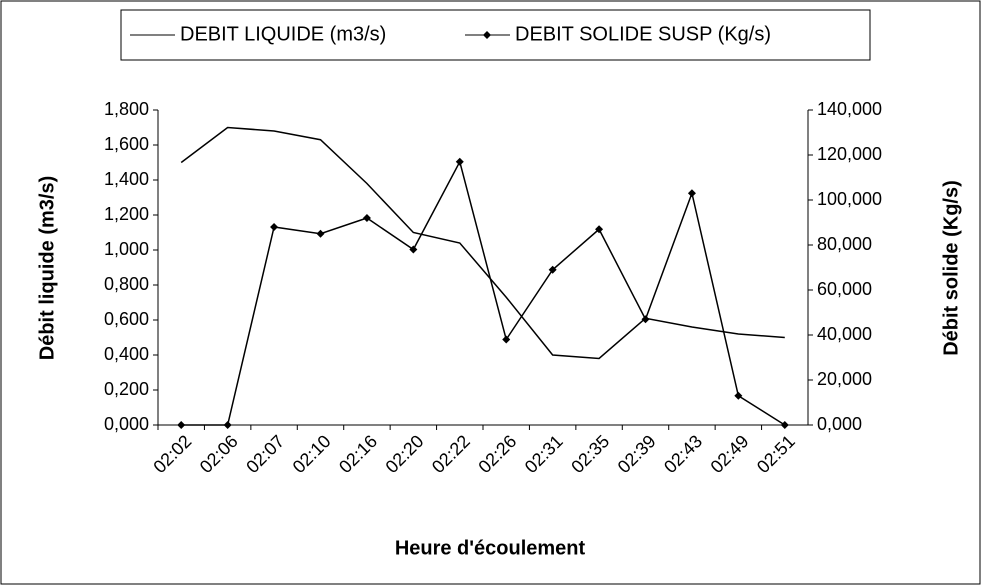 This screenshot has width=982, height=586. Describe the element at coordinates (126, 249) in the screenshot. I see `y-tick-label: 1,000` at that location.